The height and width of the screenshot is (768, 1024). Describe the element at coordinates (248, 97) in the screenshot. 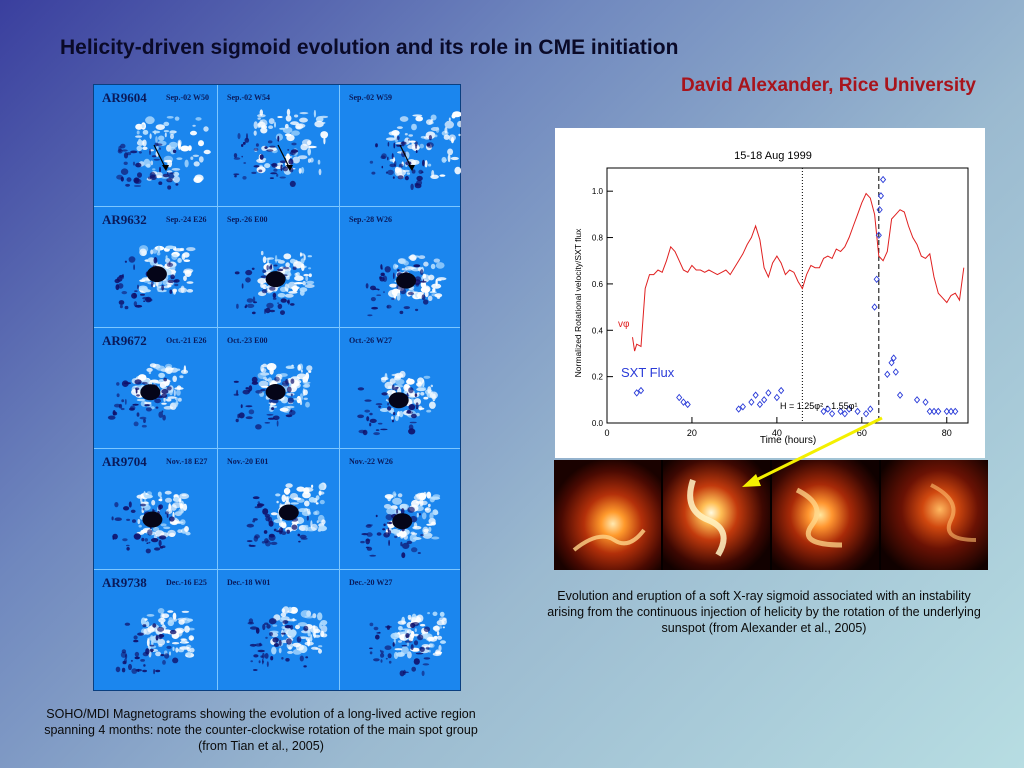

I see `observation-date: Sep.-02 W54` at that location.